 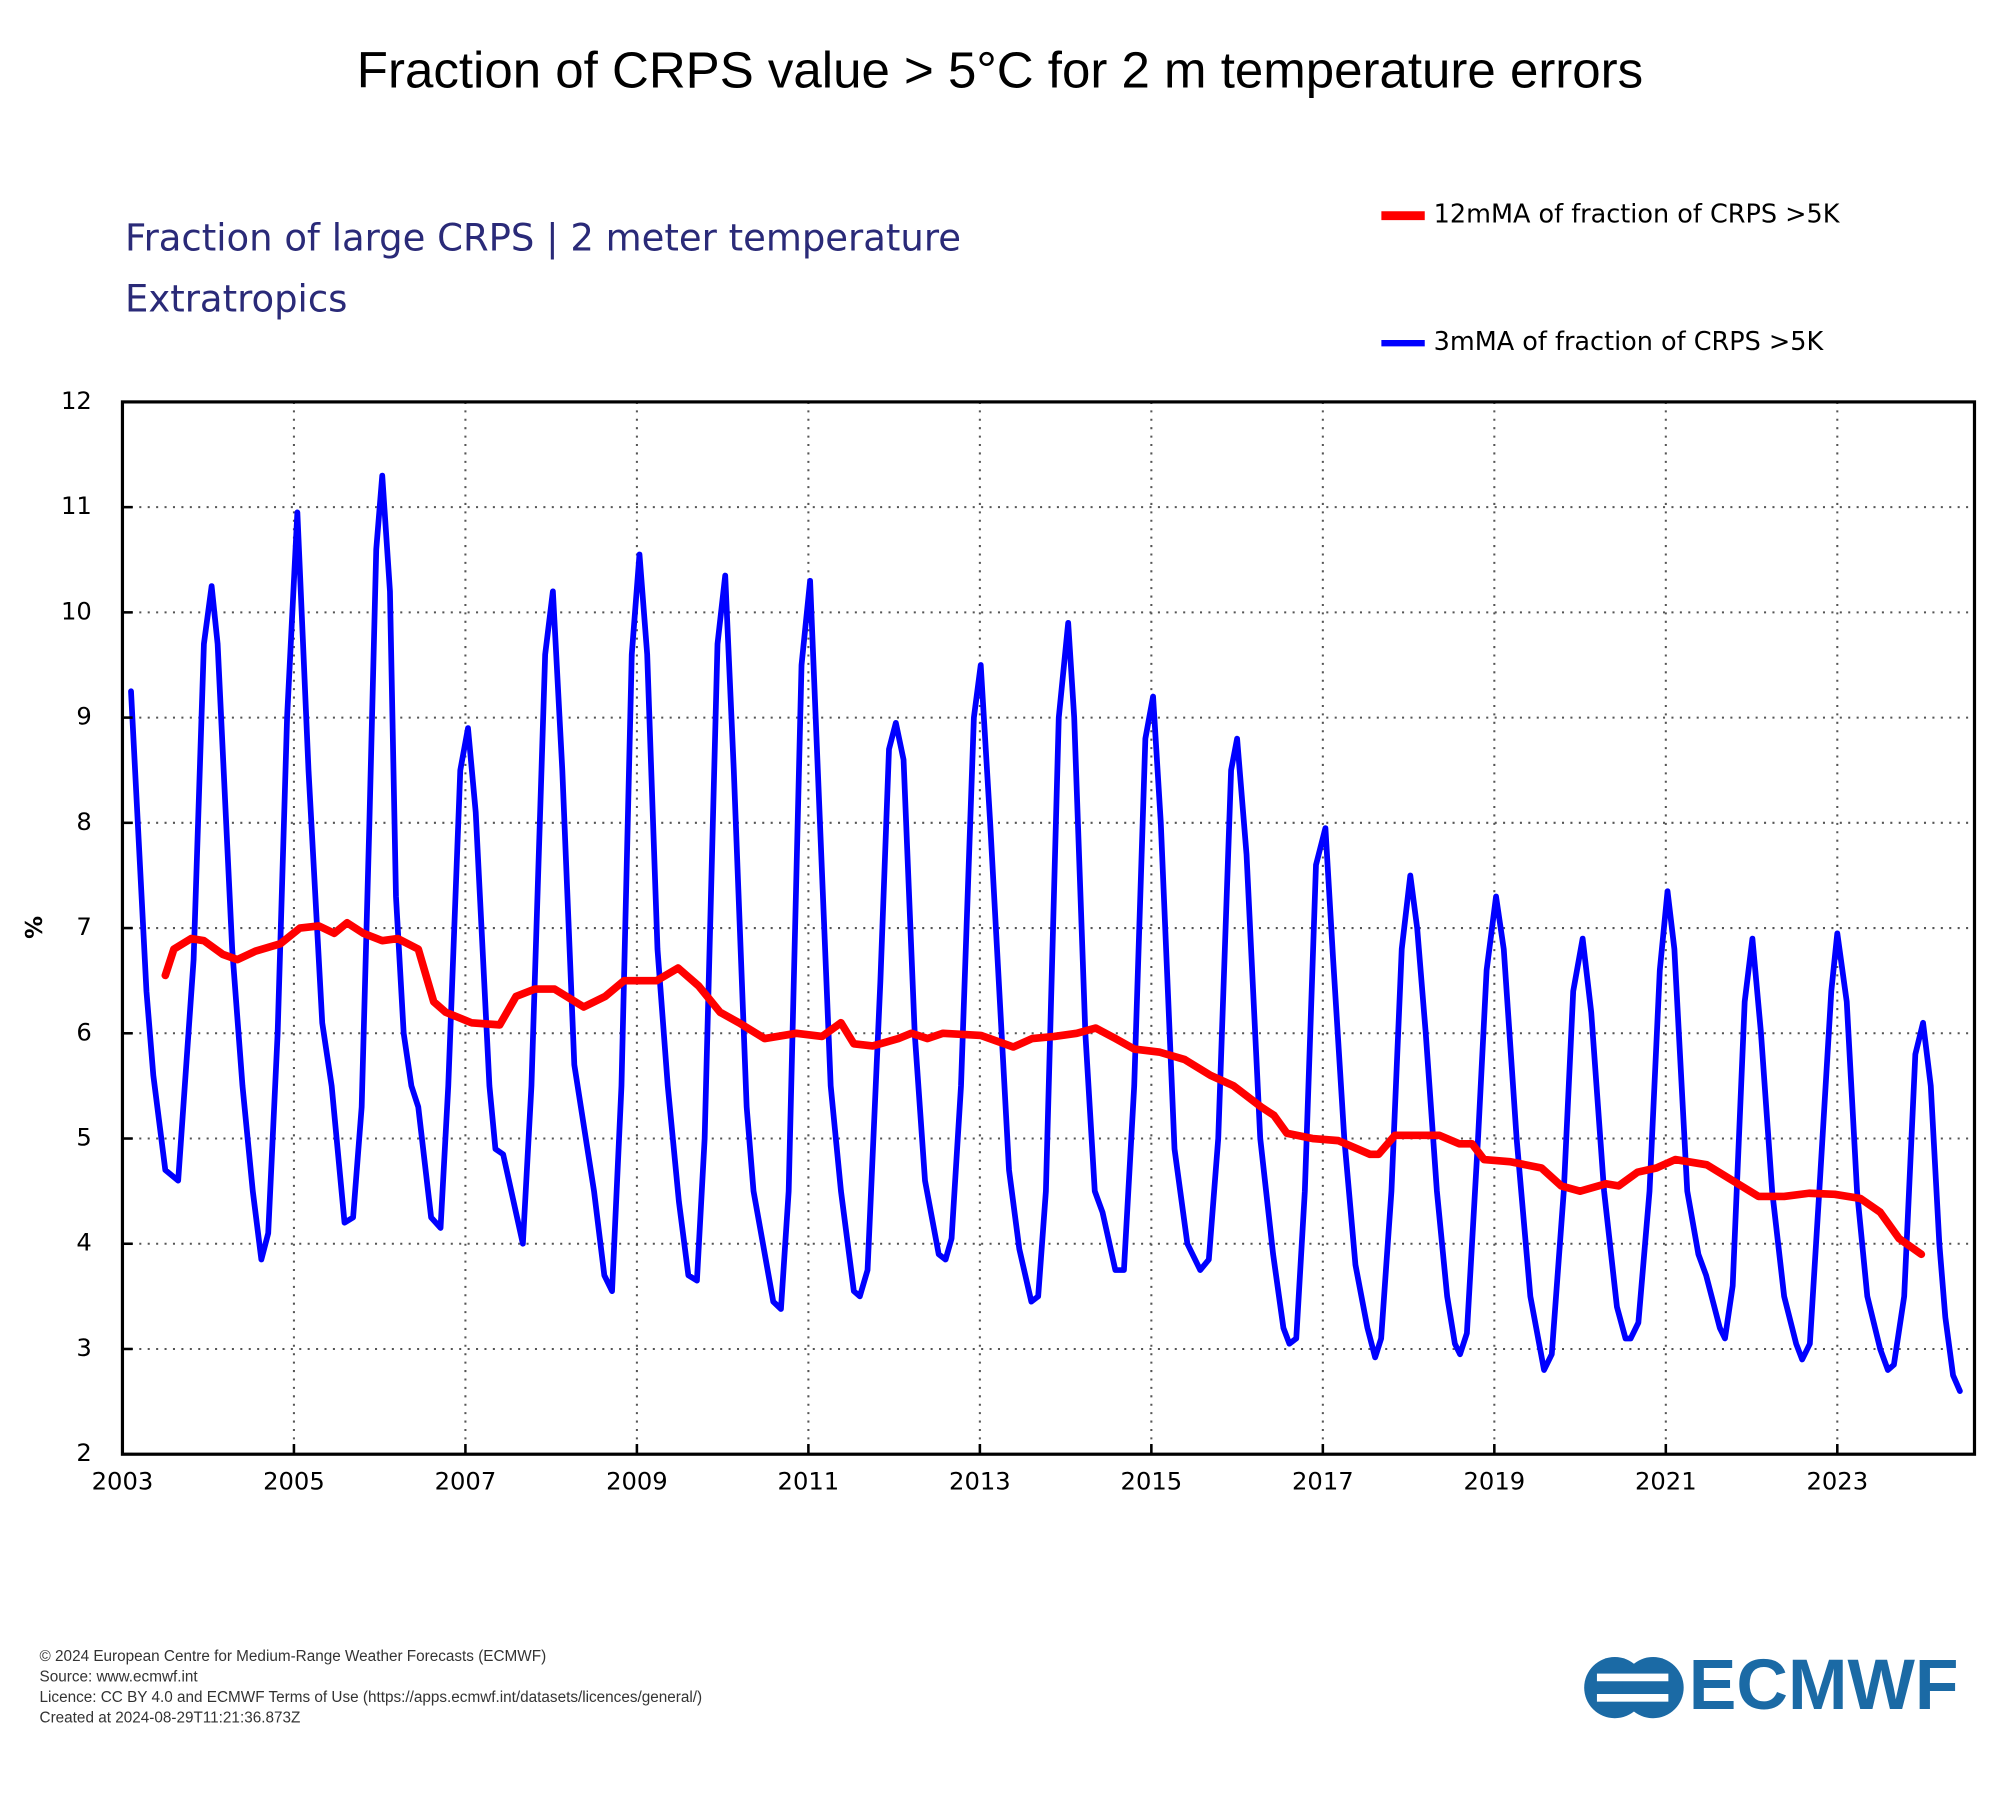 What do you see at coordinates (83, 927) in the screenshot?
I see `y-tick-label: 7` at bounding box center [83, 927].